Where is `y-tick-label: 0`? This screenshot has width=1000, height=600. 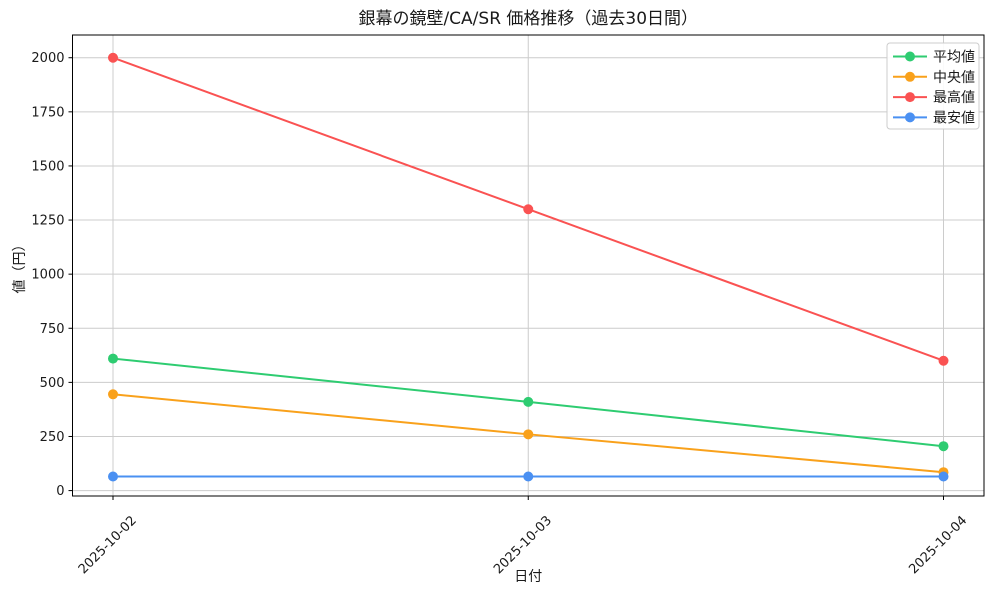
y-tick-label: 0 is located at coordinates (60, 491).